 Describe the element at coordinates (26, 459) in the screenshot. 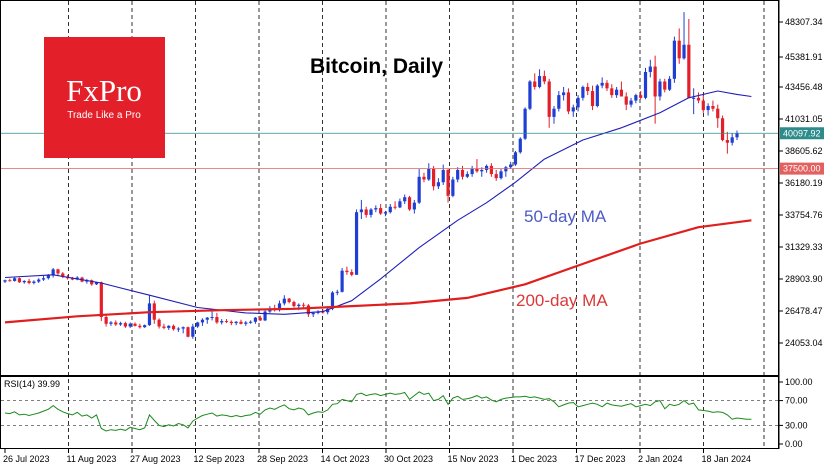

I see `date-tick-label: 26 Jul 2023` at that location.